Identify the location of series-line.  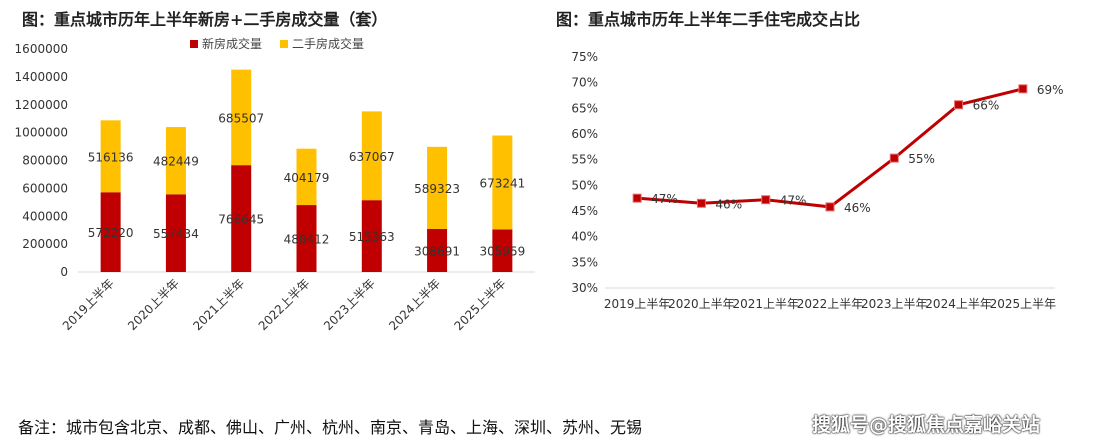
(830, 148).